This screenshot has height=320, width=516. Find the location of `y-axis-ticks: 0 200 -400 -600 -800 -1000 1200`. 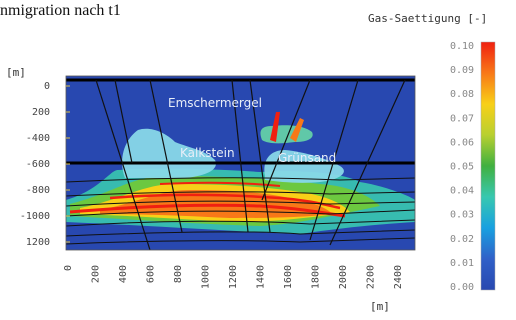

y-axis-ticks: 0 200 -400 -600 -800 -1000 1200 is located at coordinates (45, 164).